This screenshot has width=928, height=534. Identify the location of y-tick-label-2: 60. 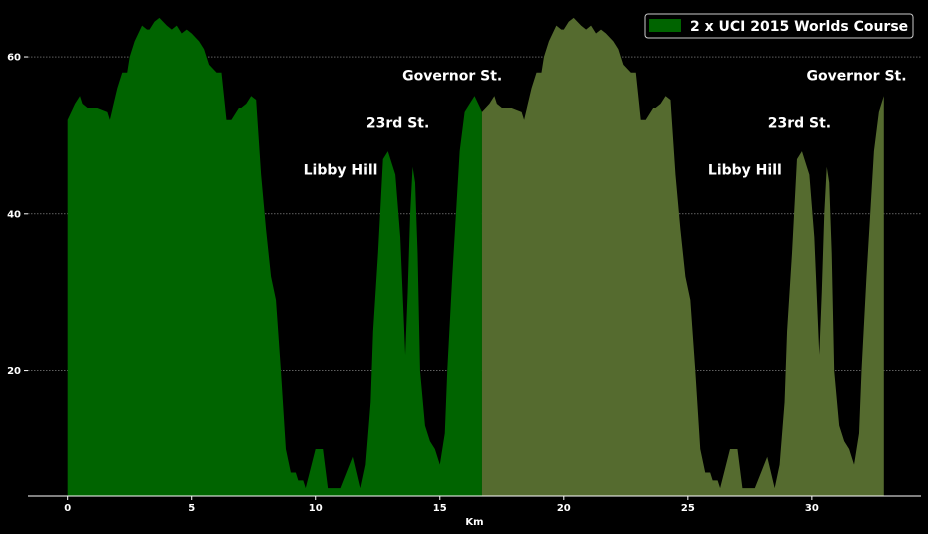
(14, 58).